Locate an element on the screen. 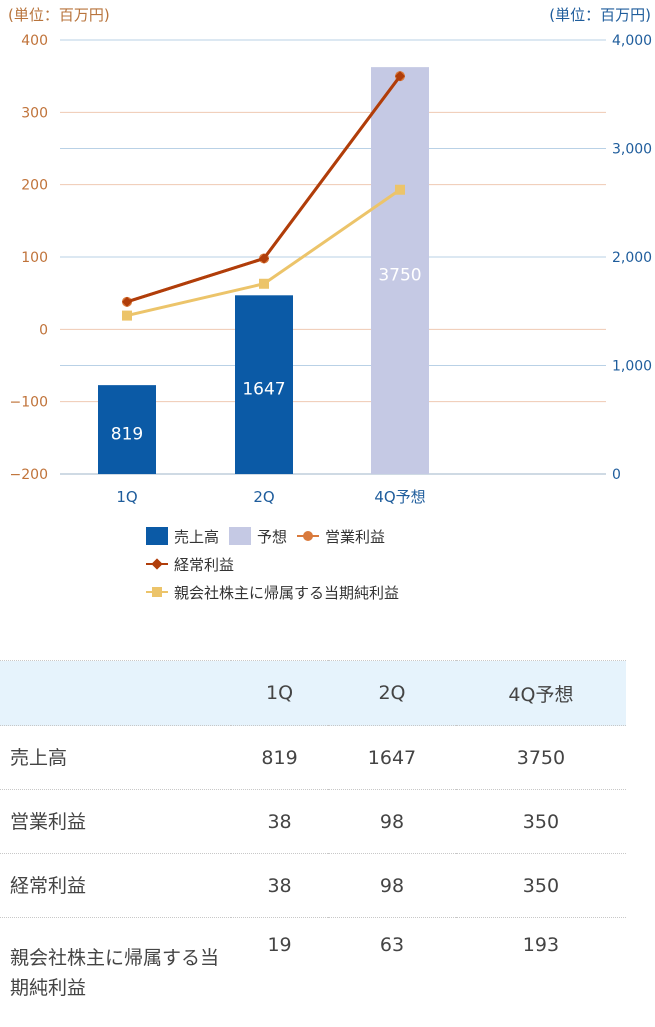 This screenshot has height=1027, width=655. legend-item-forecast: 予想 is located at coordinates (258, 536).